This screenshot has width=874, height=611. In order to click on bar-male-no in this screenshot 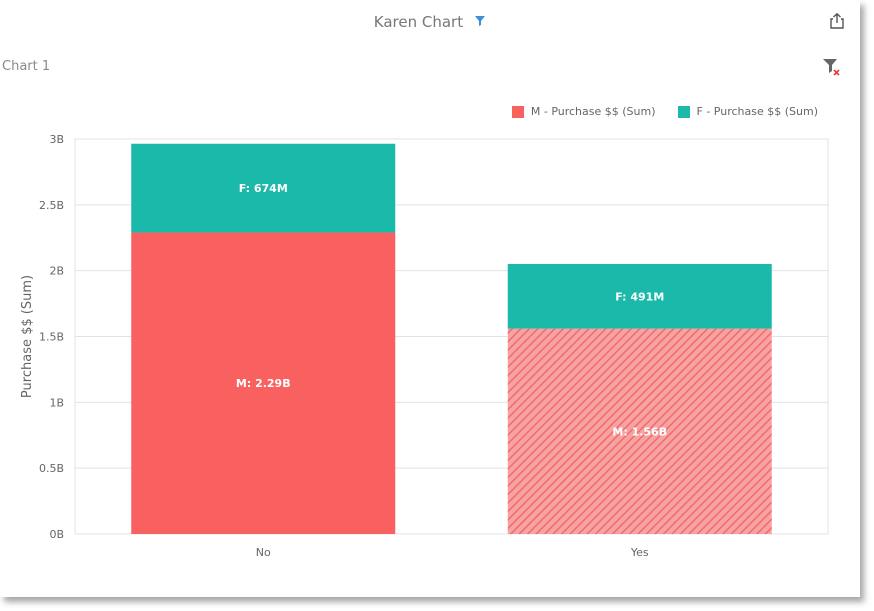, I will do `click(263, 383)`.